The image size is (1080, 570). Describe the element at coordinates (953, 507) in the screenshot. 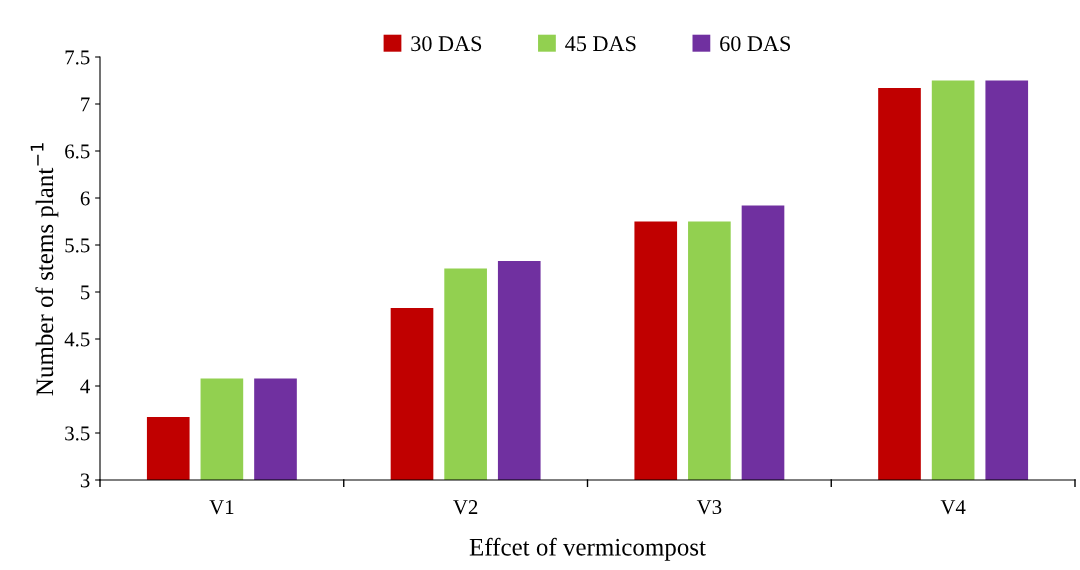

I see `x-tick-label: V4` at that location.